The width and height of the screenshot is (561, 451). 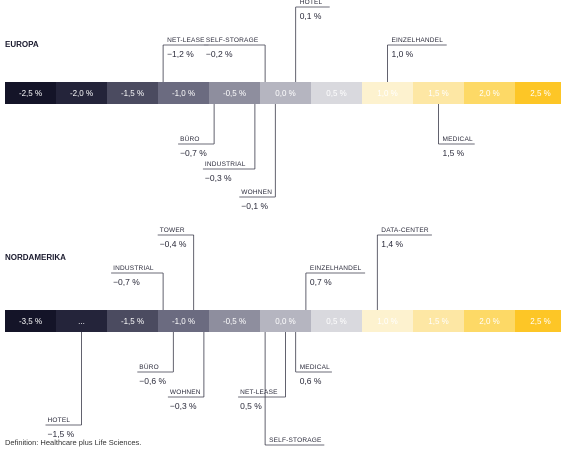 I want to click on annotation-value: 1,5 %, so click(x=454, y=153).